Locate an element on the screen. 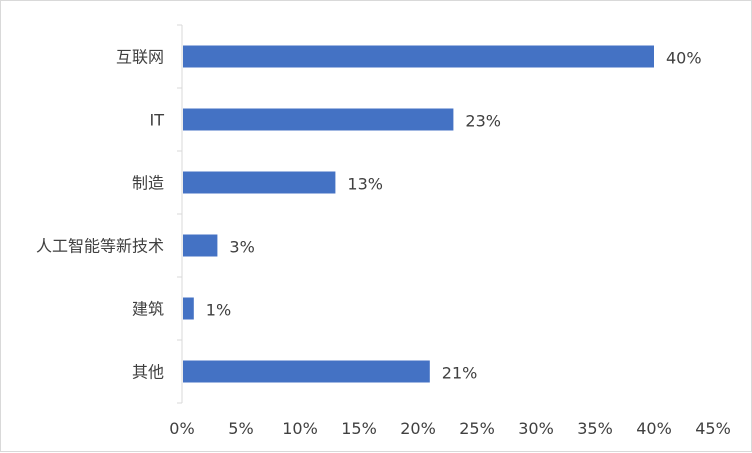 This screenshot has width=752, height=453. data-label: 13% is located at coordinates (365, 184).